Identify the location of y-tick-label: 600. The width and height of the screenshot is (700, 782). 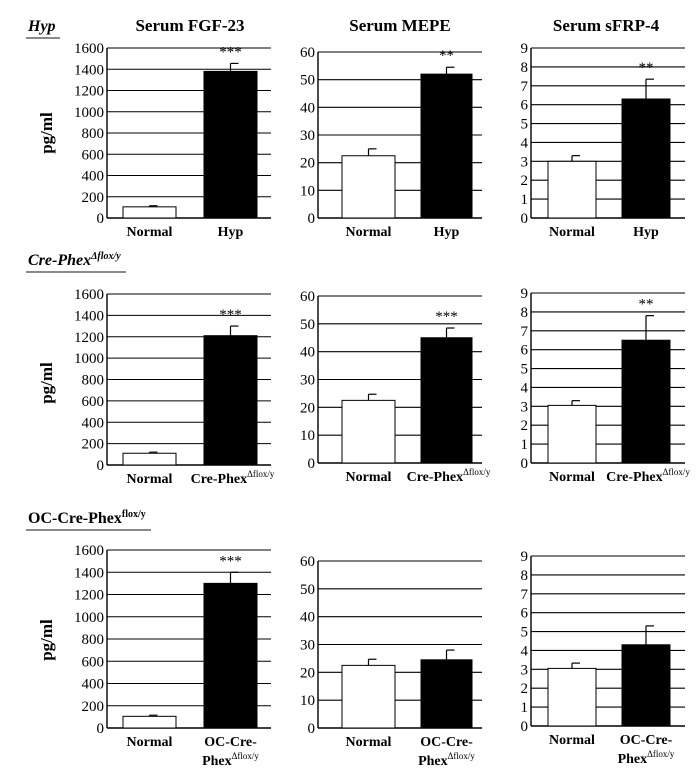
(93, 155).